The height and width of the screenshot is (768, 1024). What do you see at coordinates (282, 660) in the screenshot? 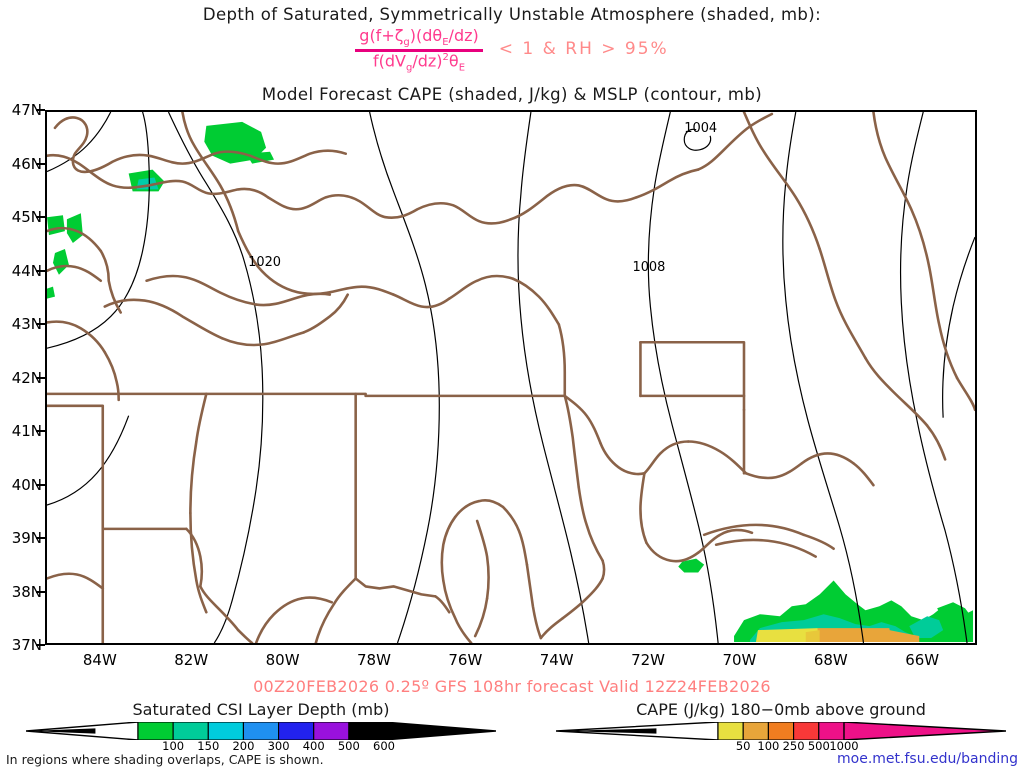
I see `lon-label-80W: 80W` at bounding box center [282, 660].